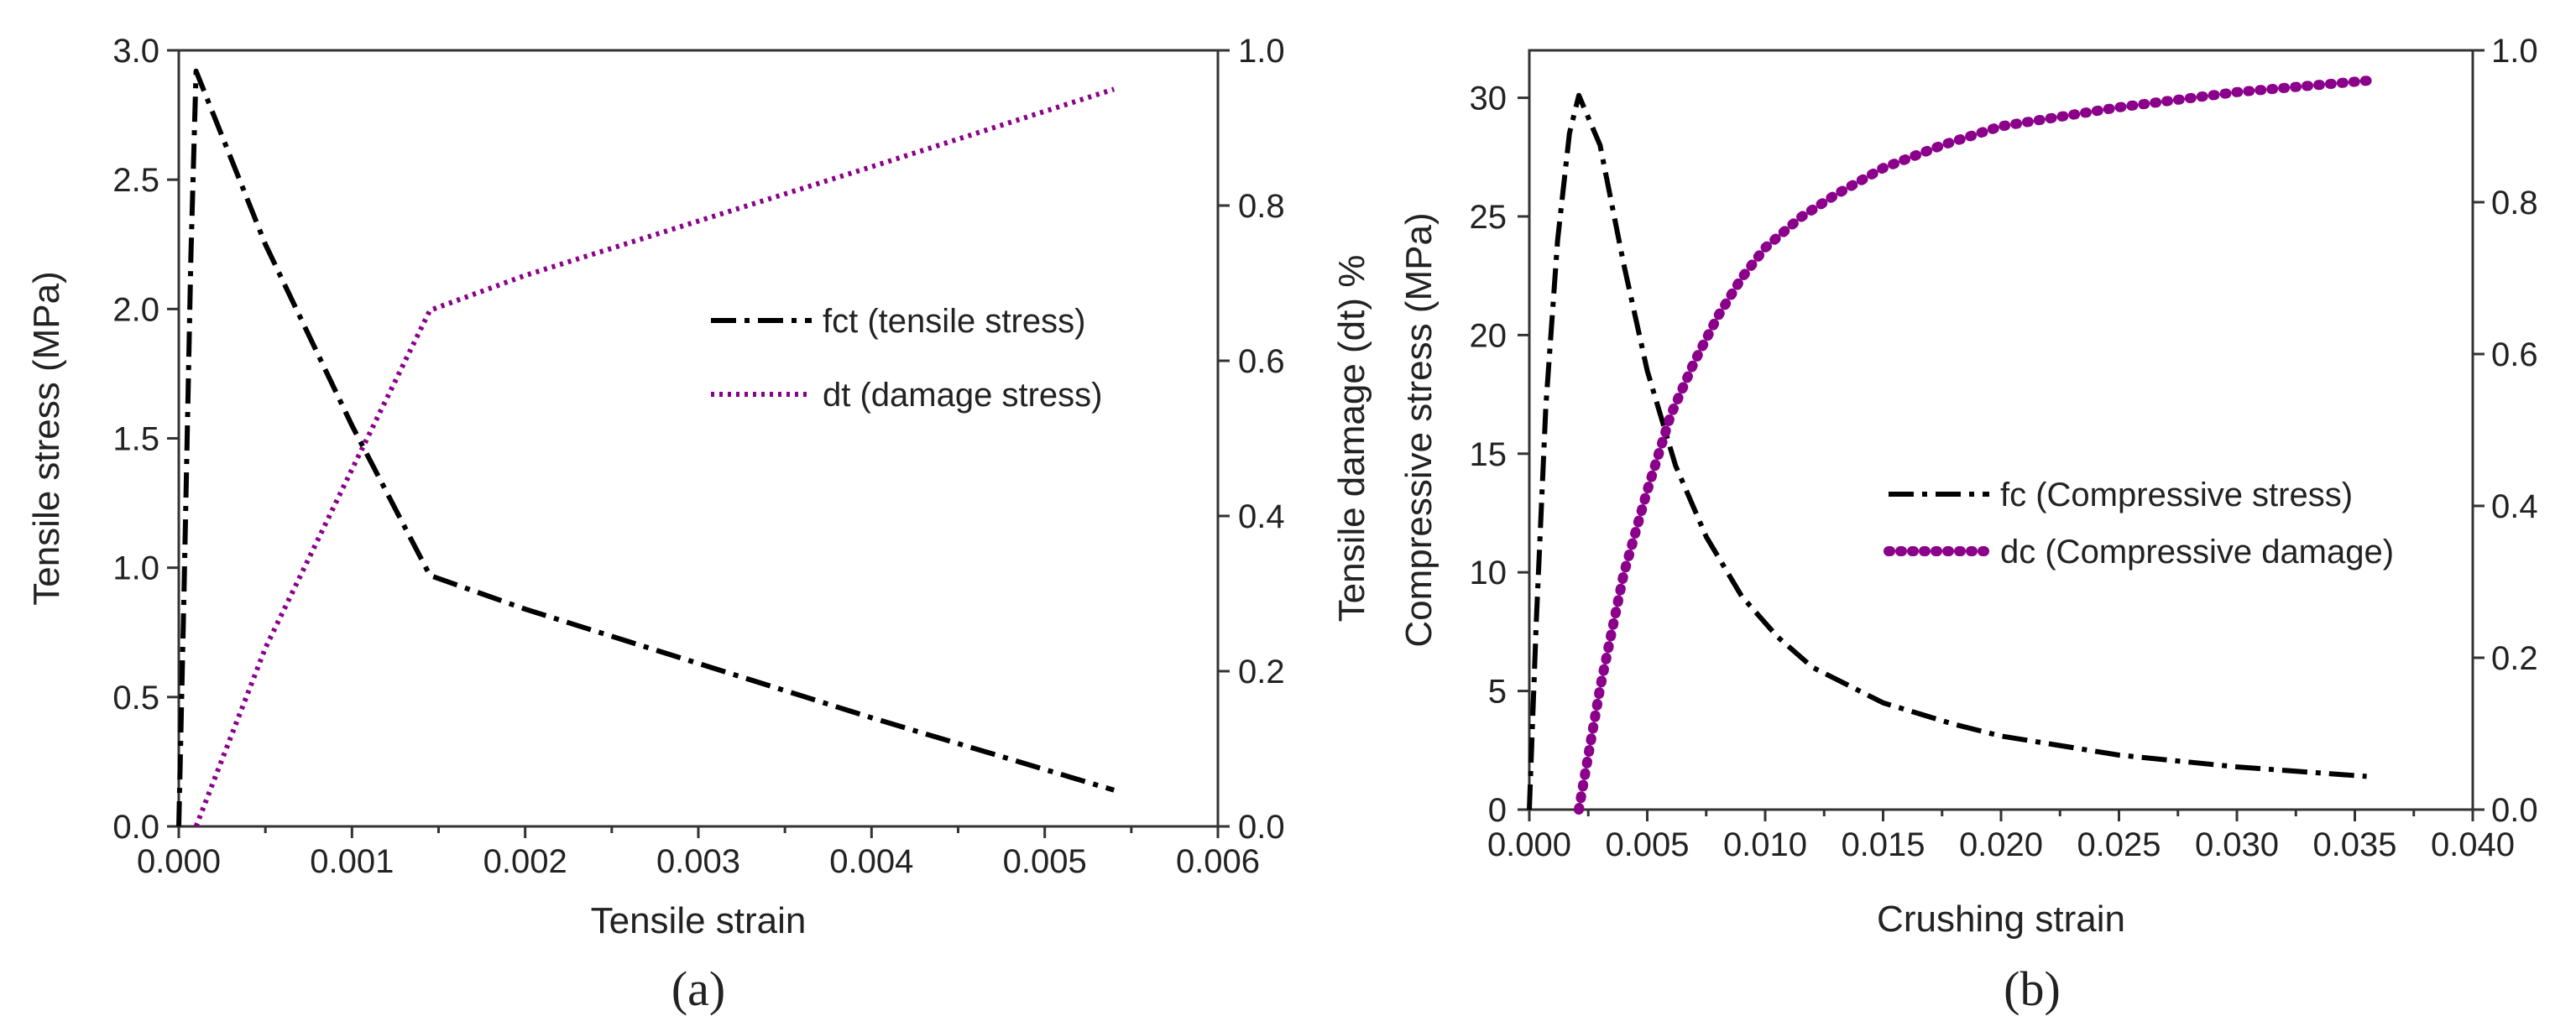 The height and width of the screenshot is (1016, 2576). What do you see at coordinates (135, 440) in the screenshot?
I see `y-tick-label: 1.5` at bounding box center [135, 440].